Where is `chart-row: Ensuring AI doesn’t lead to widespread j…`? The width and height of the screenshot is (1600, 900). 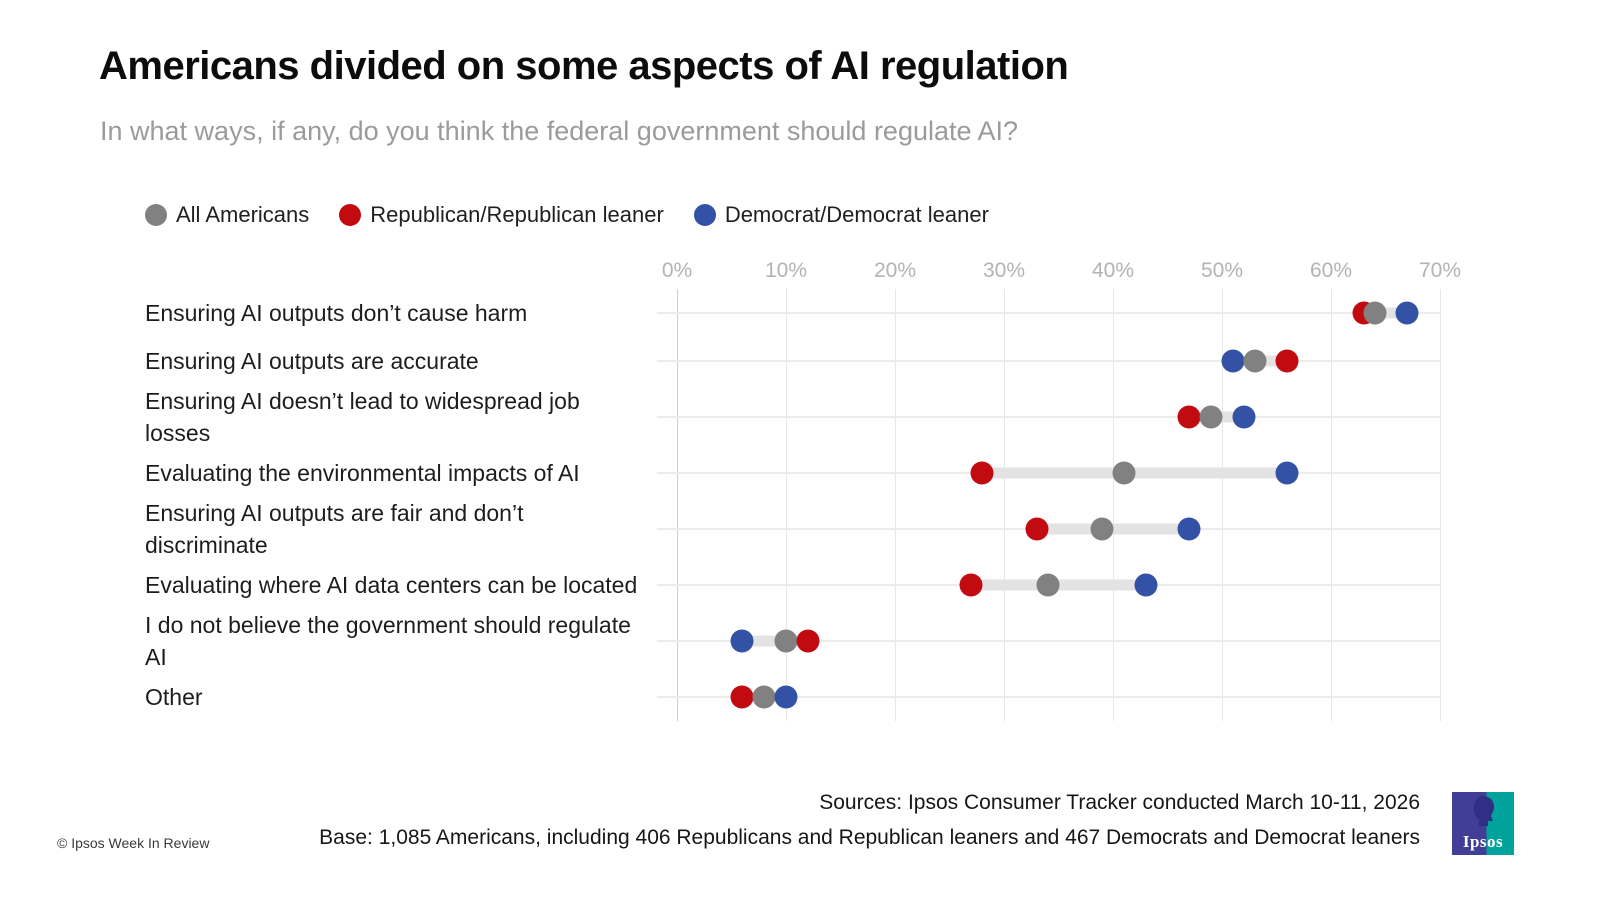
chart-row: Ensuring AI doesn’t lead to widespread j… is located at coordinates (792, 417).